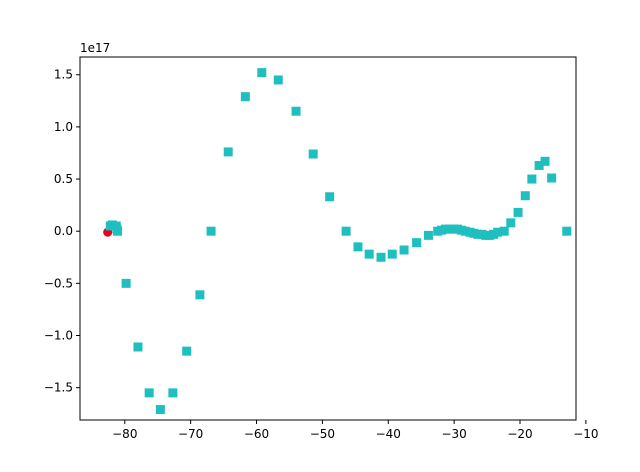  What do you see at coordinates (585, 434) in the screenshot?
I see `x-tick-label: −10` at bounding box center [585, 434].